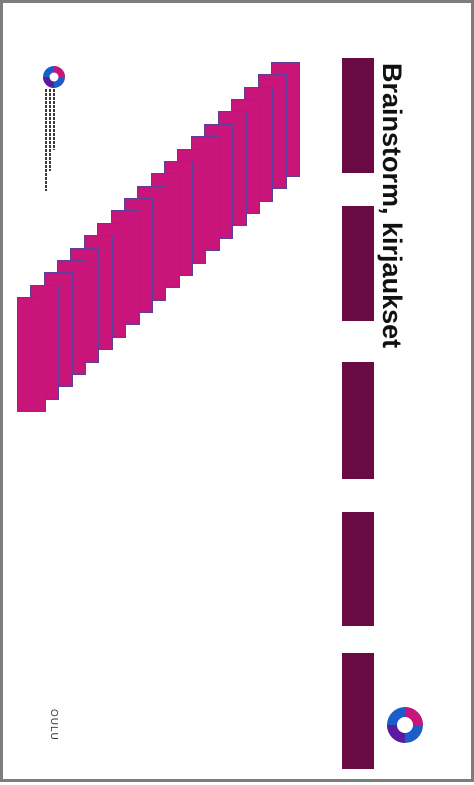 The image size is (474, 785). I want to click on university-logo-icon, so click(54, 77).